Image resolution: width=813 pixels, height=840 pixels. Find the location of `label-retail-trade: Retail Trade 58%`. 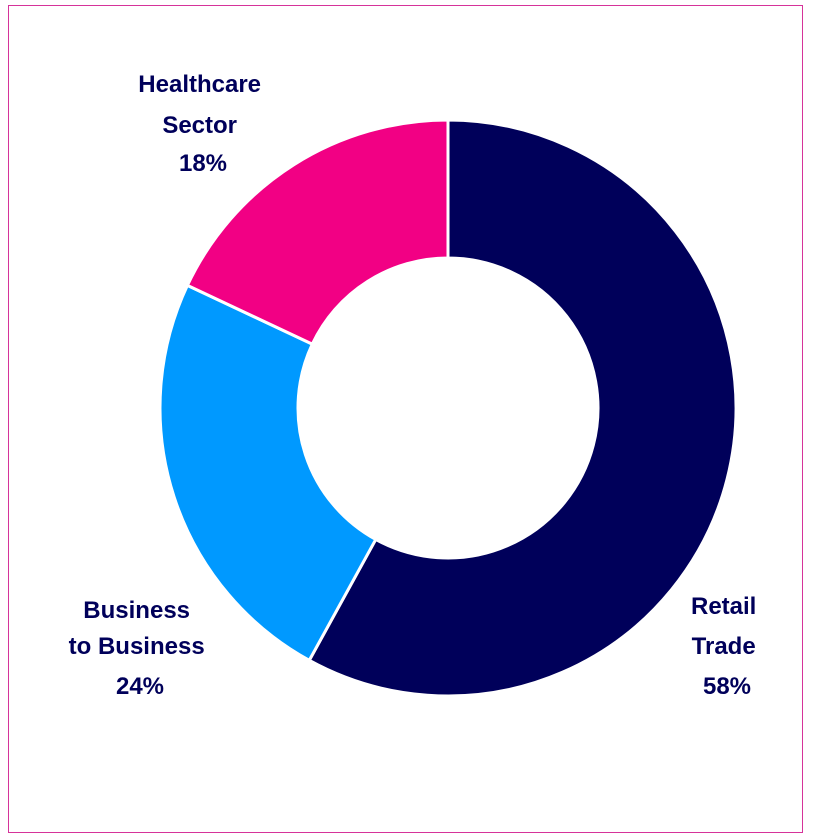

label-retail-trade: Retail Trade 58% is located at coordinates (727, 646).